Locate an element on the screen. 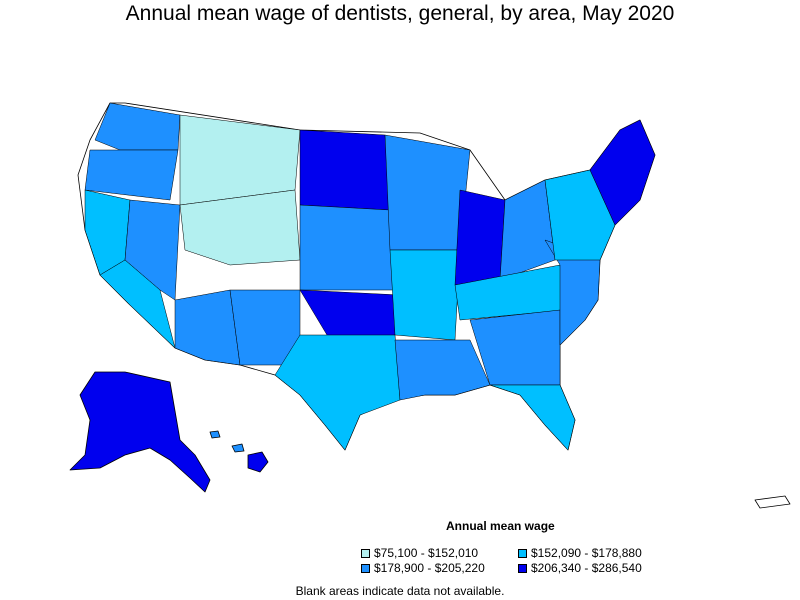  legend-item-75100: $75,100 - $152,010 is located at coordinates (419, 553).